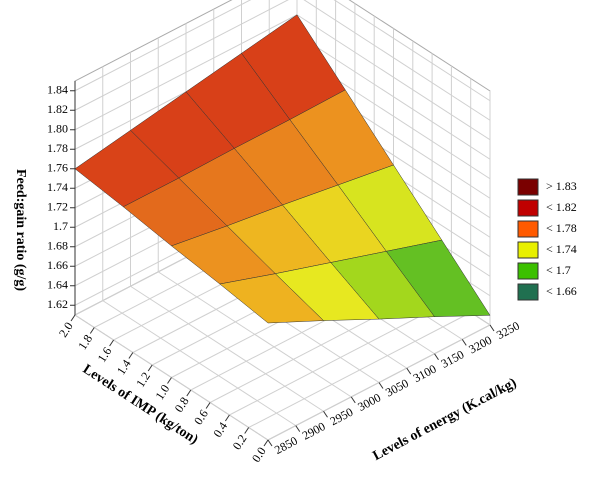 The image size is (599, 477). What do you see at coordinates (201, 417) in the screenshot?
I see `y-tick-label: 0.6` at bounding box center [201, 417].